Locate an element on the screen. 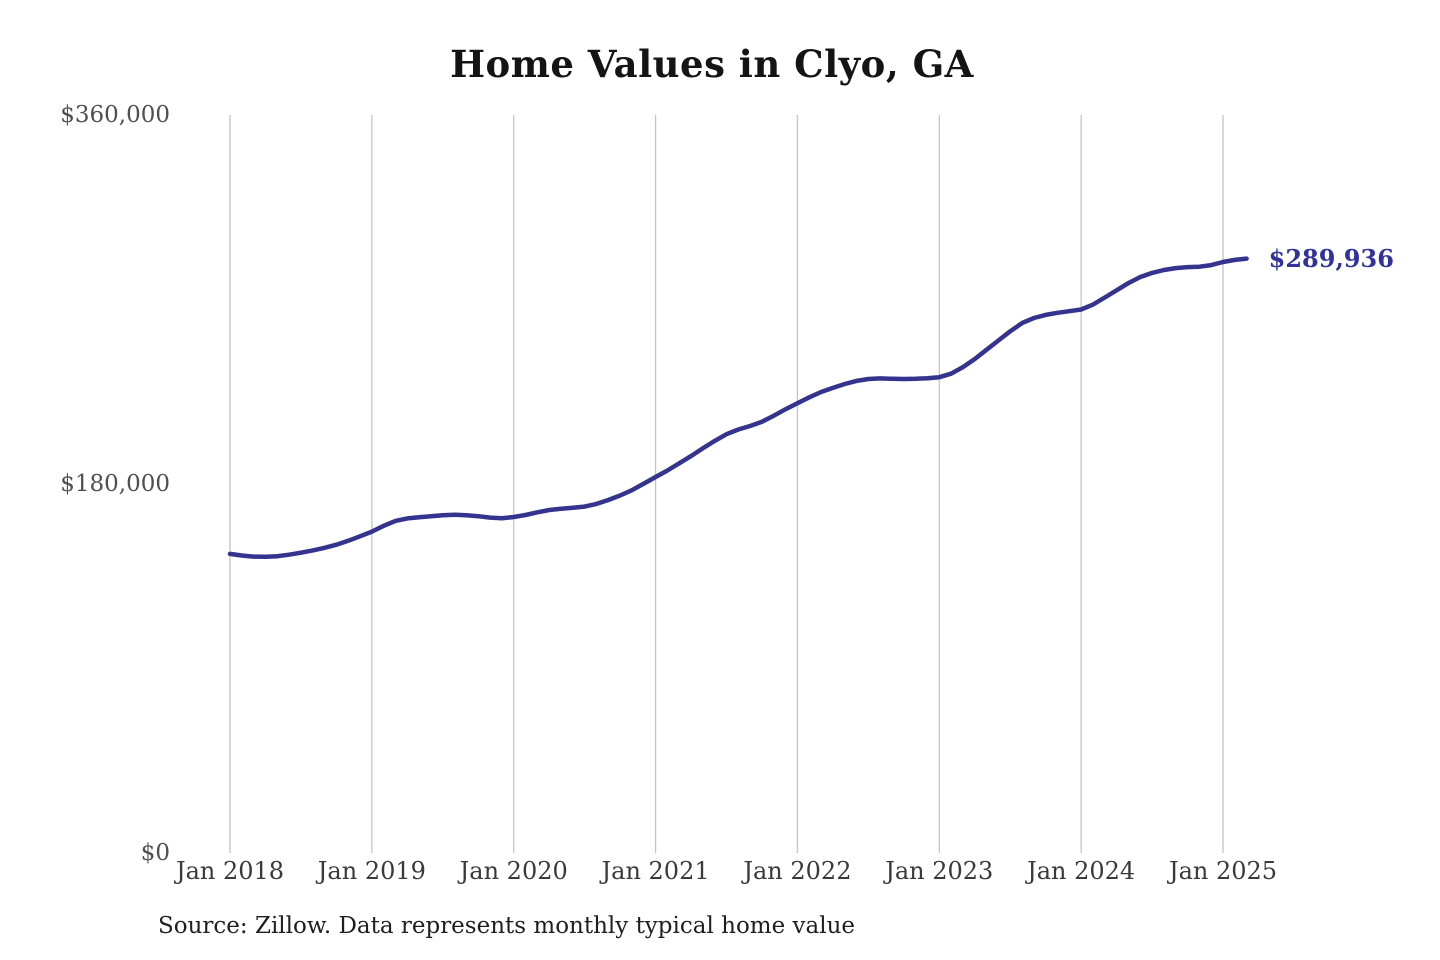  y-tick-label: $360,000 is located at coordinates (115, 115).